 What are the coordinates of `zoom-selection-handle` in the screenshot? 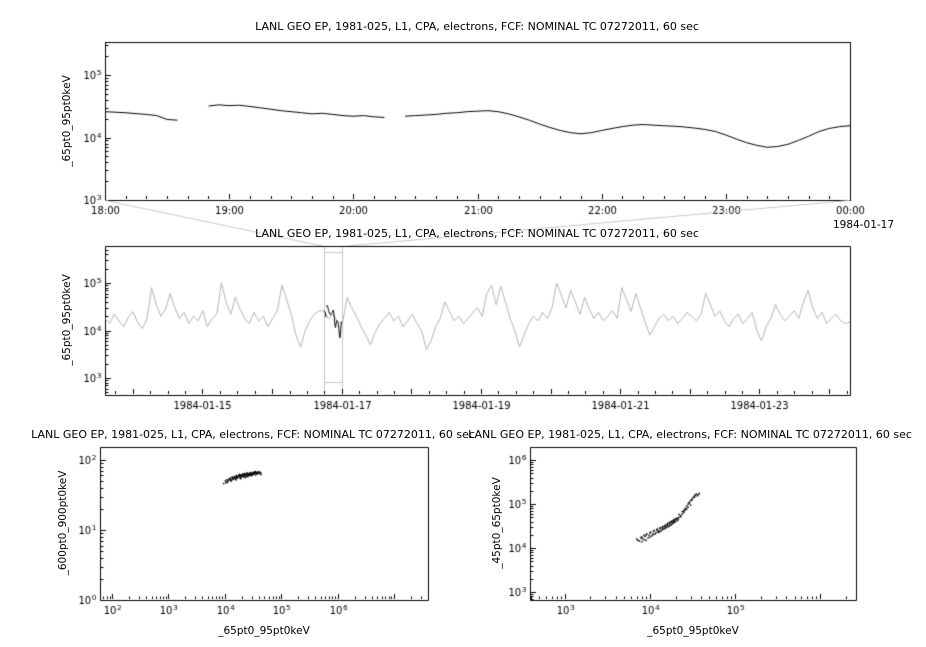 It's located at (333, 320).